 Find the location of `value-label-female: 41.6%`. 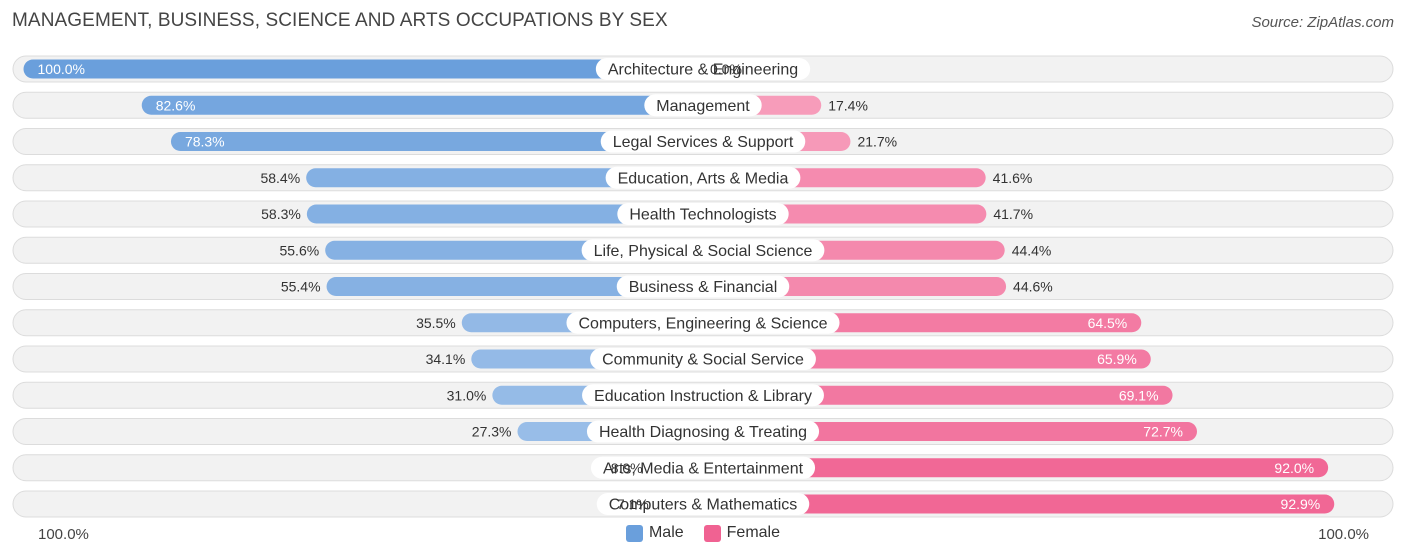

value-label-female: 41.6% is located at coordinates (1013, 178).